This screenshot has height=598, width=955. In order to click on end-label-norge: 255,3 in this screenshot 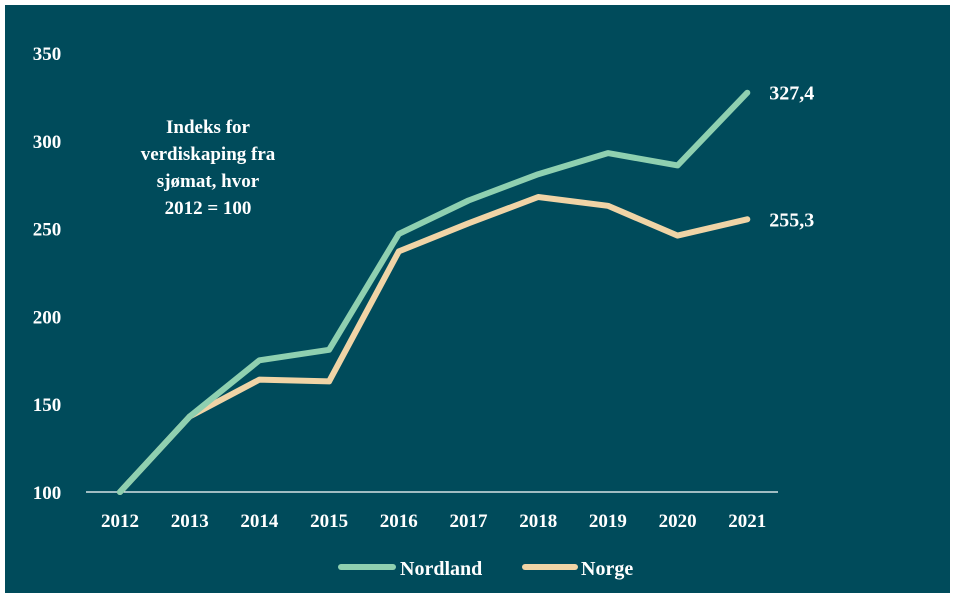, I will do `click(791, 220)`.